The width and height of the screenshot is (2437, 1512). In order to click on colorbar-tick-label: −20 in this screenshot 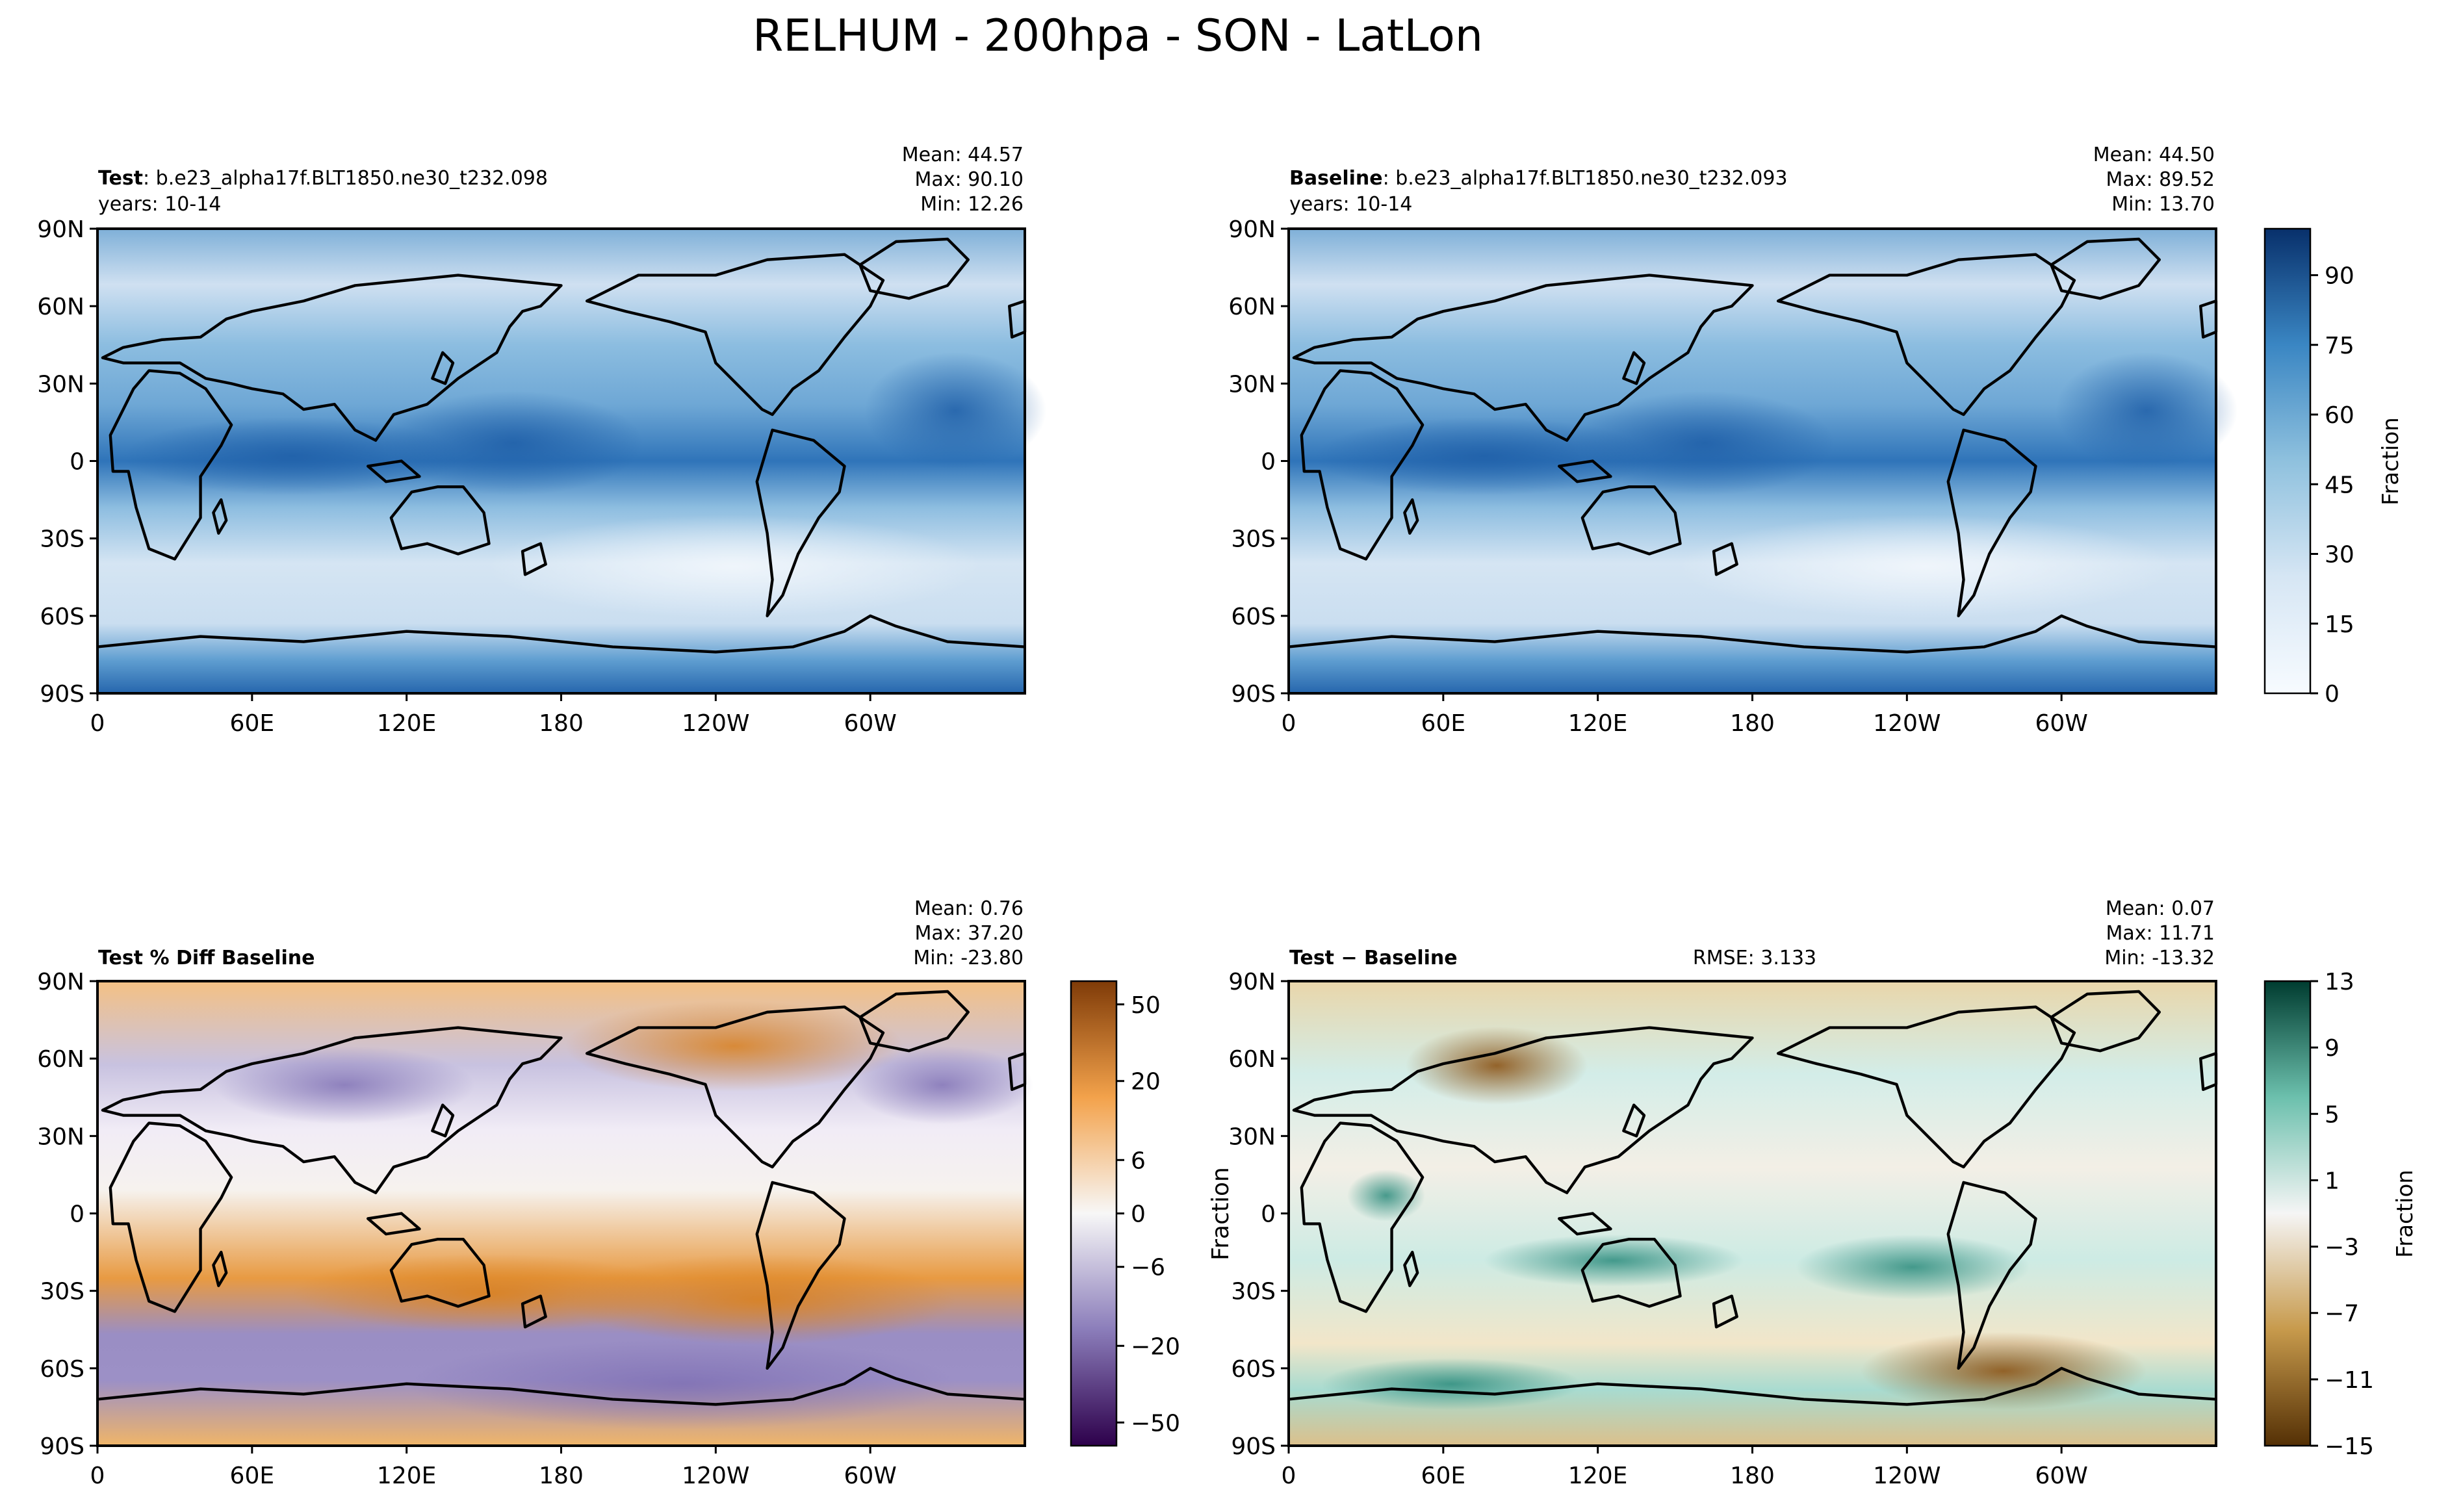, I will do `click(1155, 1346)`.